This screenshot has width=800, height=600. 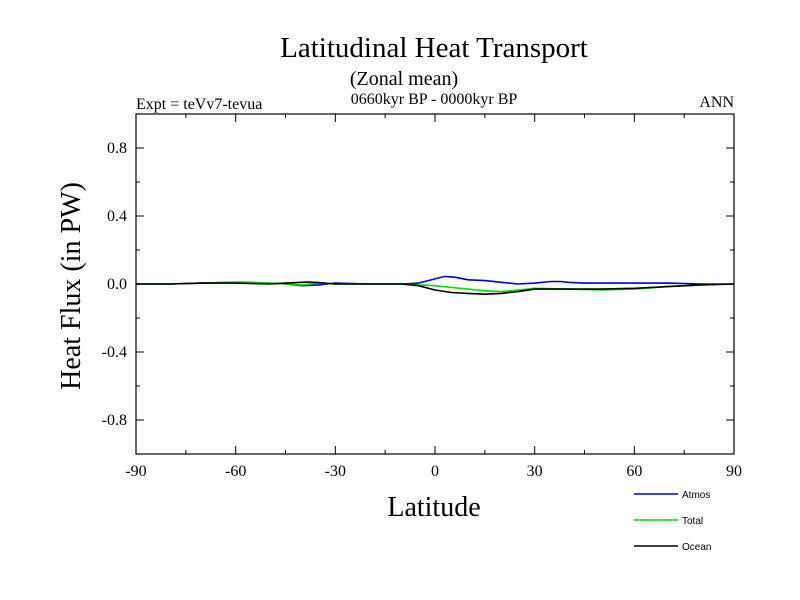 What do you see at coordinates (114, 420) in the screenshot?
I see `y-tick-label: -0.8` at bounding box center [114, 420].